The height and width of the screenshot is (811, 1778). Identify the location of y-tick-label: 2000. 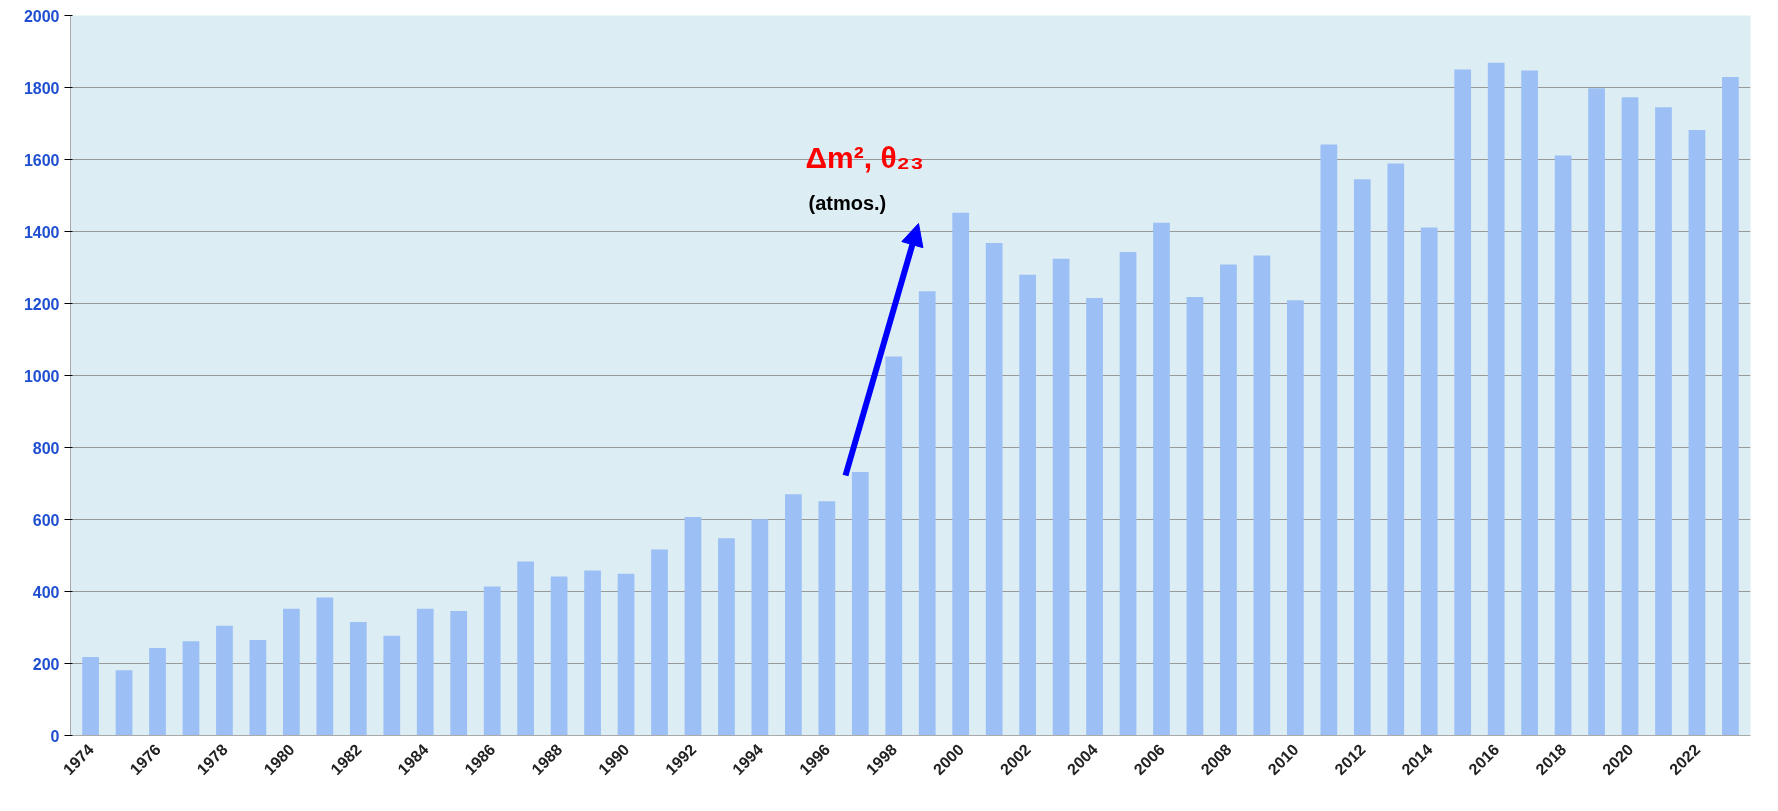
(41, 16).